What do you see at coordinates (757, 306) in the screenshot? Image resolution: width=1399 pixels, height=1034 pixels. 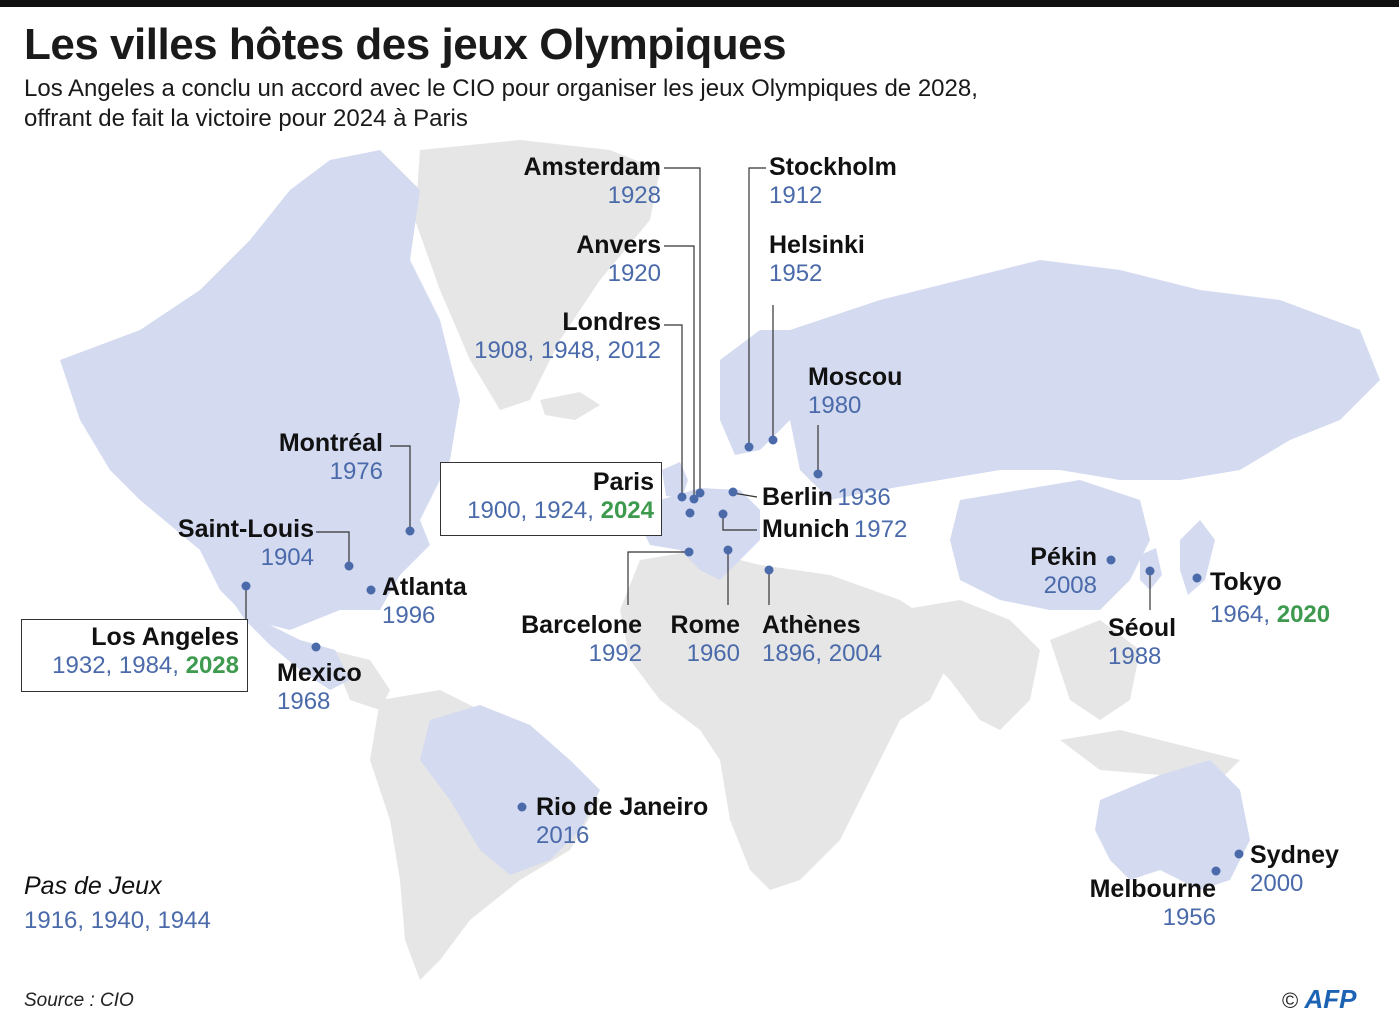 I see `leader-stockholm` at bounding box center [757, 306].